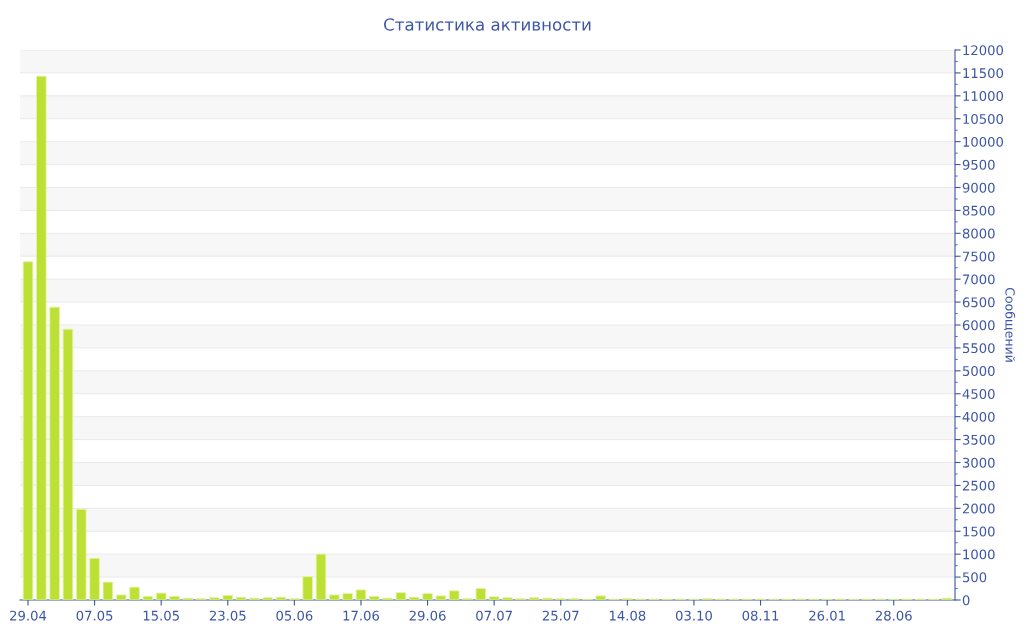  I want to click on y-tick-label: 7000, so click(979, 279).